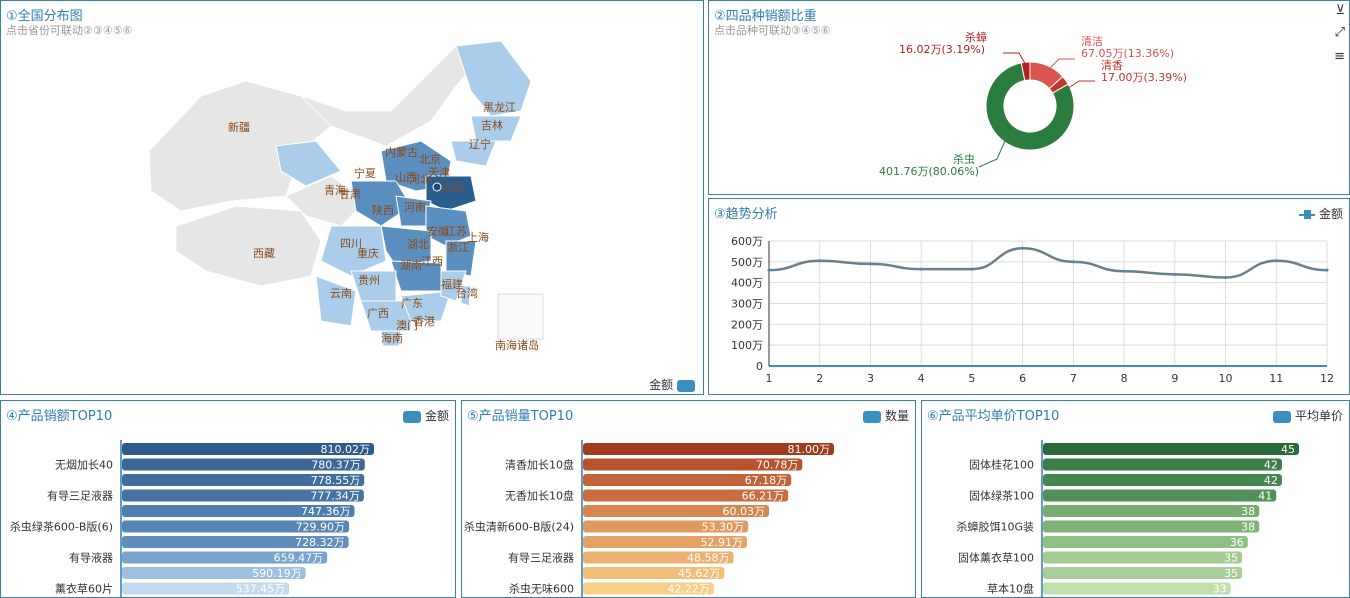 Image resolution: width=1350 pixels, height=598 pixels. Describe the element at coordinates (971, 378) in the screenshot. I see `x-tick-label: 5` at that location.